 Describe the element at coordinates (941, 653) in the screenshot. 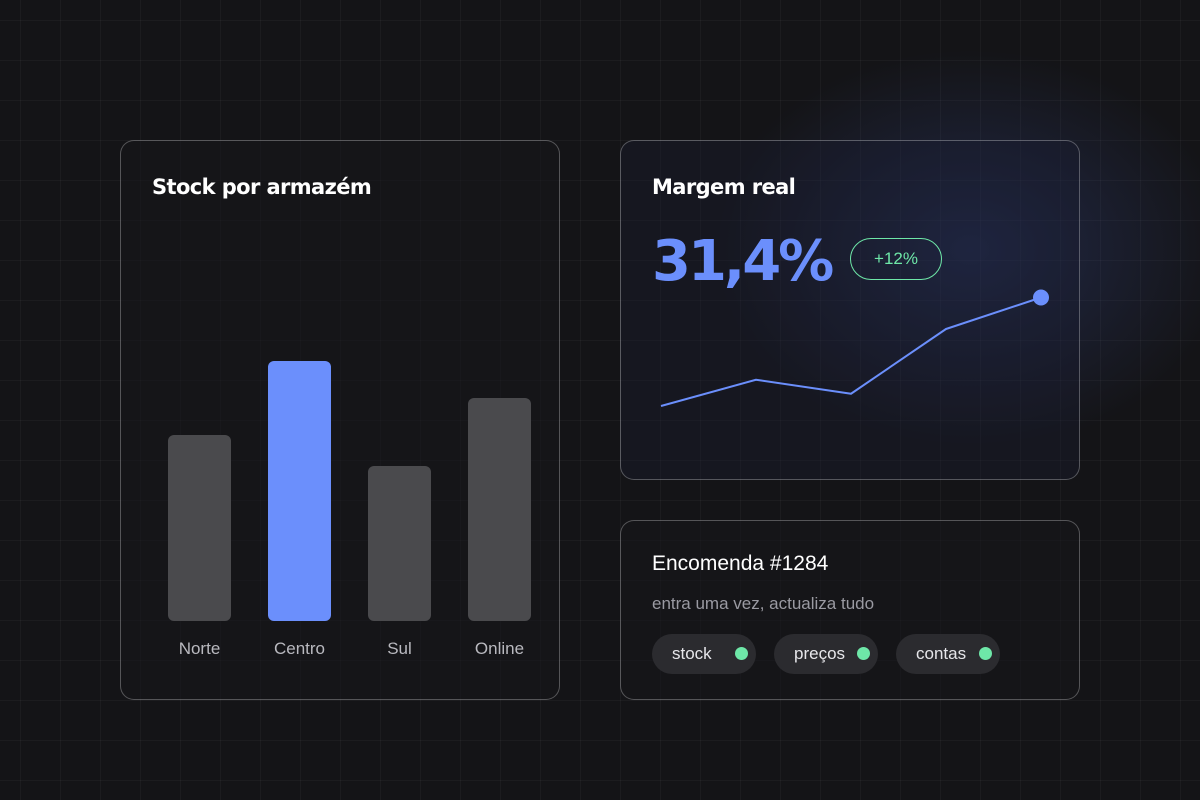

I see `tag-label: contas` at that location.